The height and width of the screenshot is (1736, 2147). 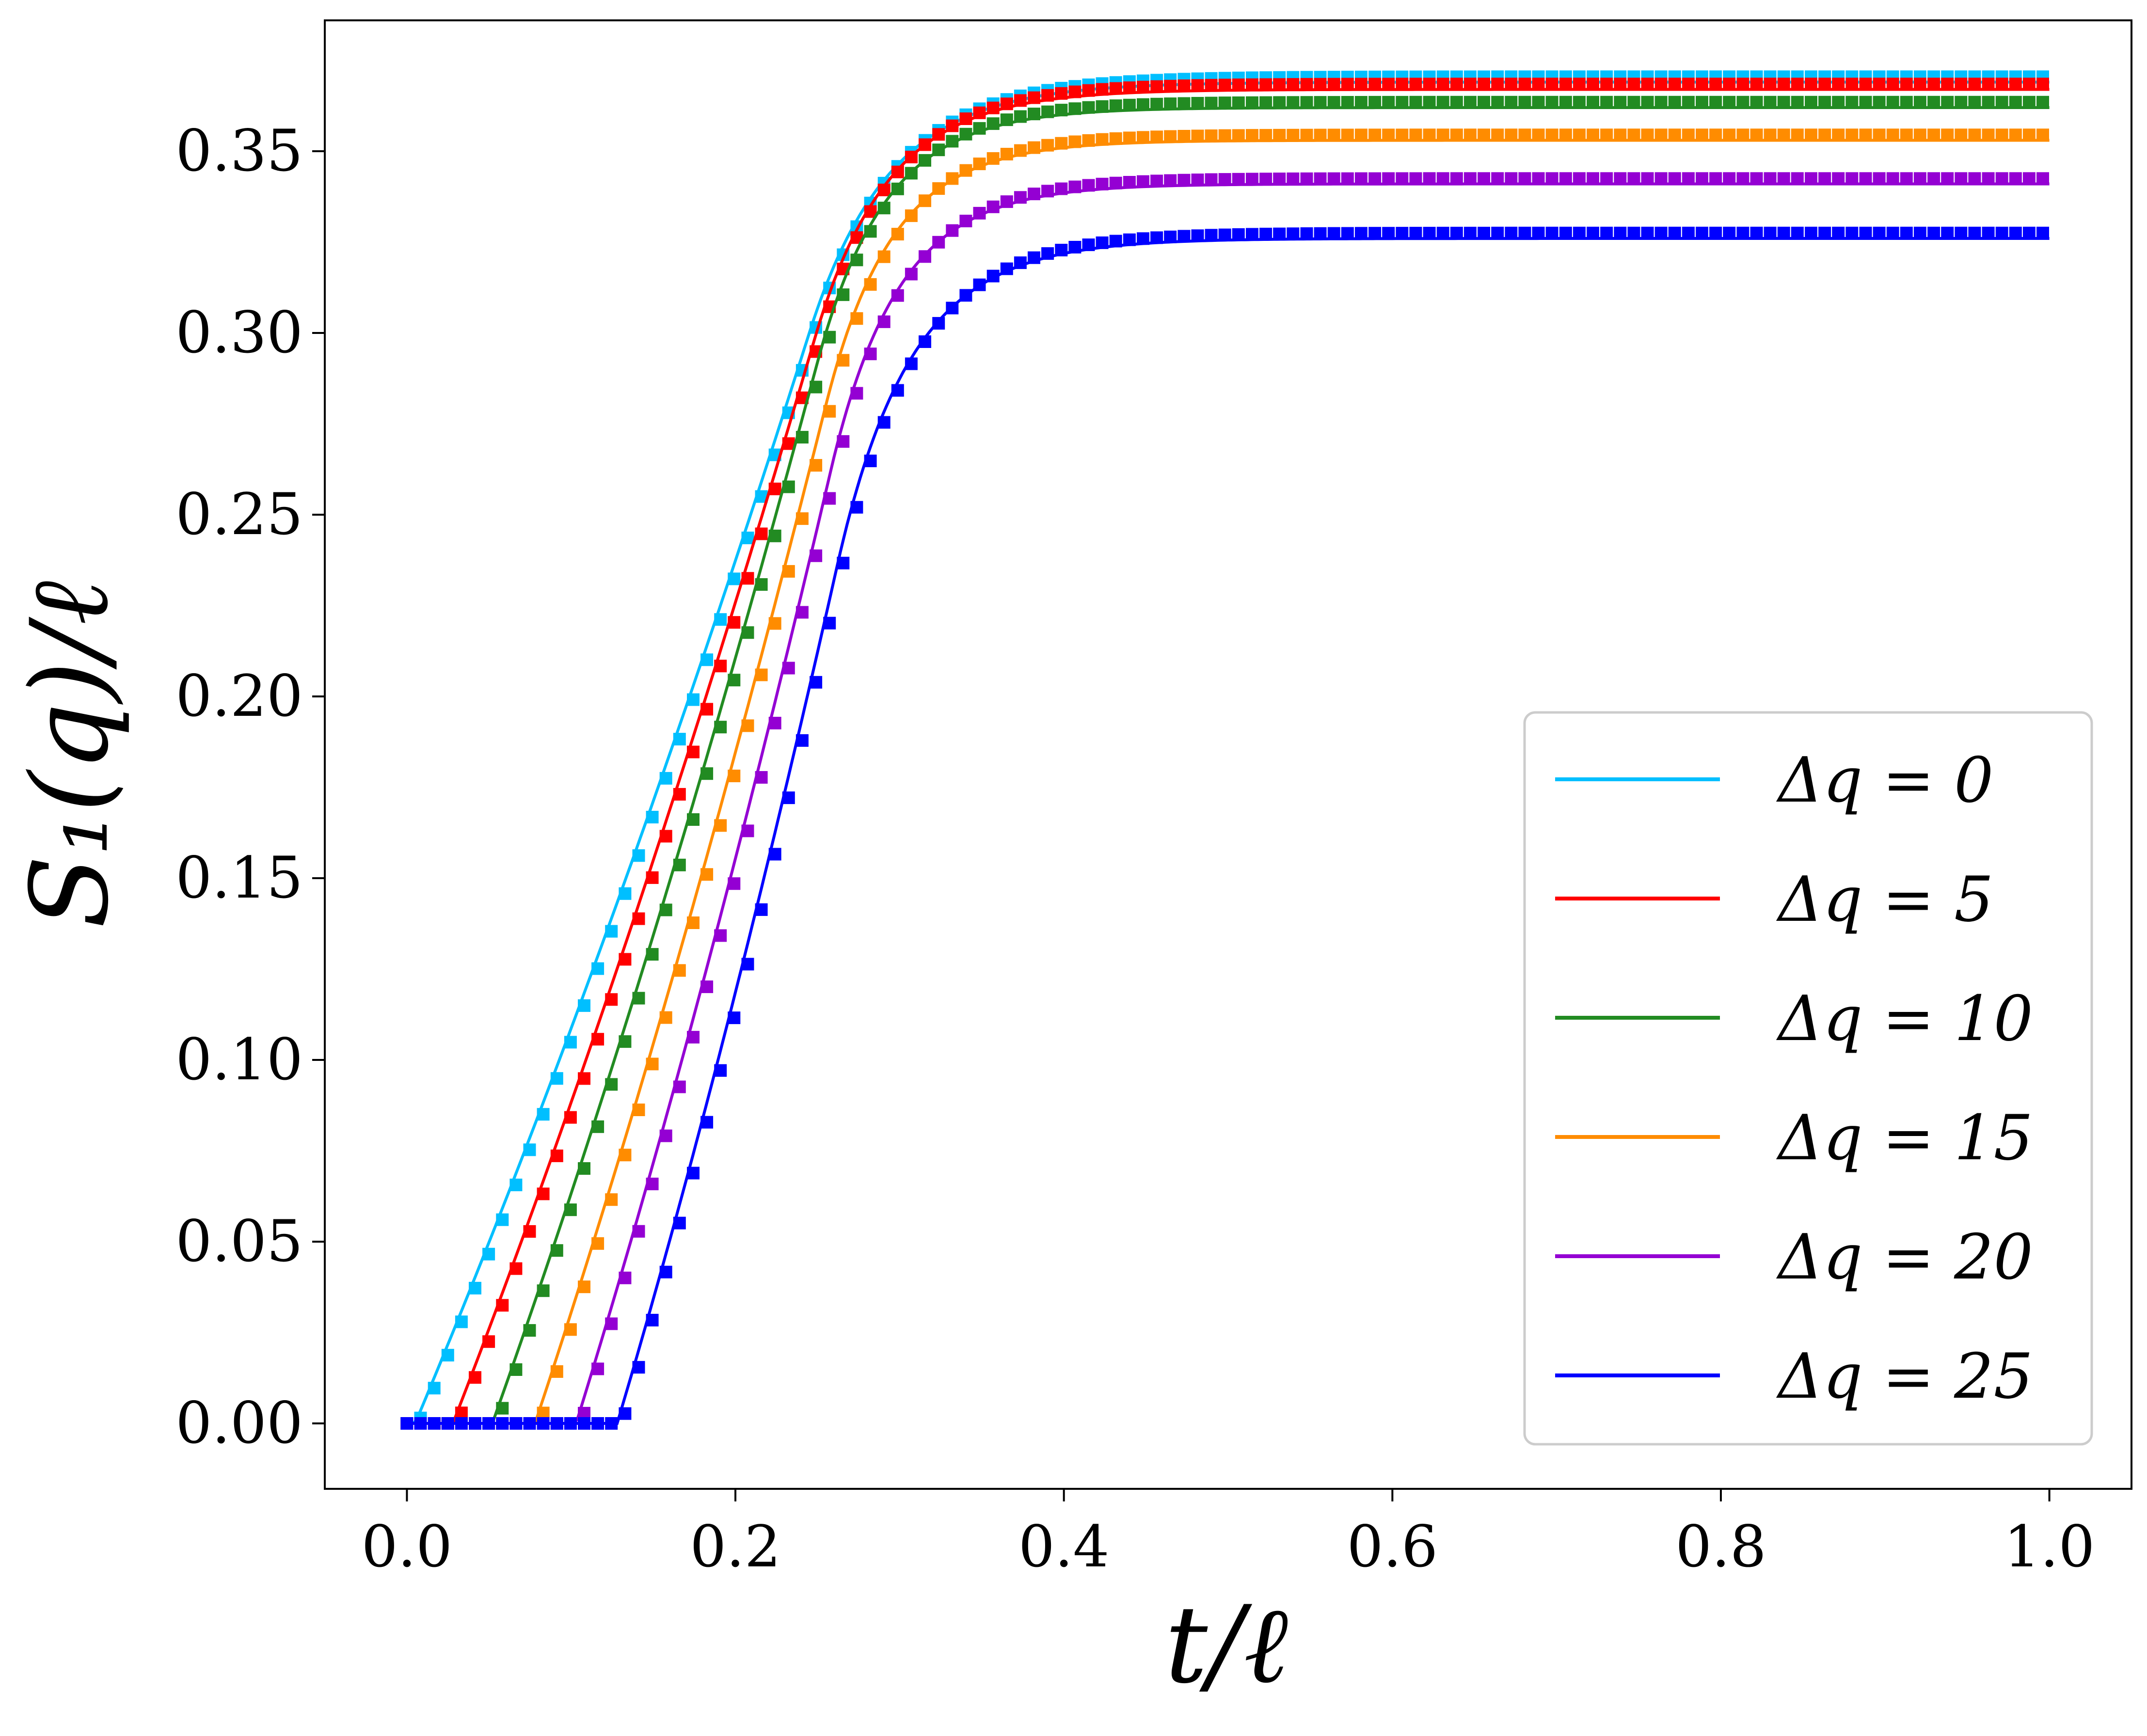 I want to click on y-tick-label: 0.15, so click(x=239, y=877).